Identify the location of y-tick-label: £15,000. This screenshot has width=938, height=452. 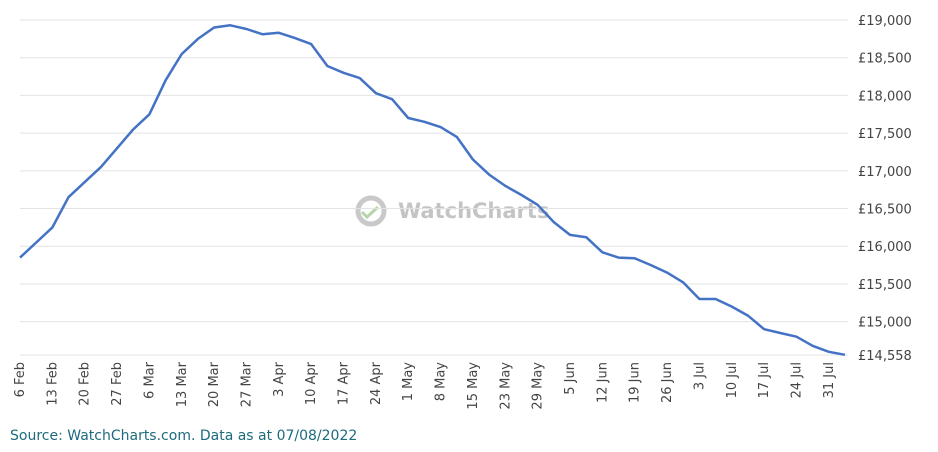
(885, 323).